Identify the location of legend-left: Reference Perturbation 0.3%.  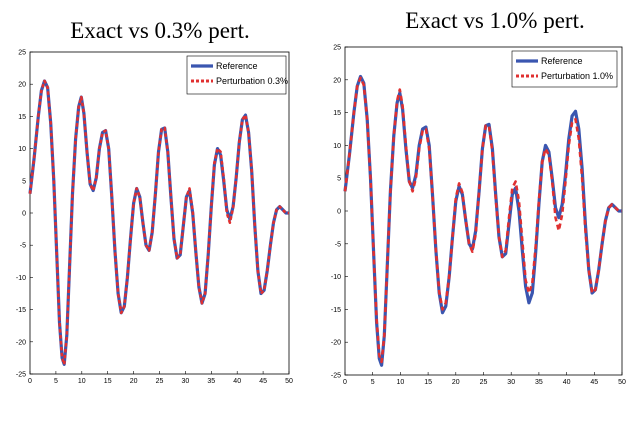
(237, 75).